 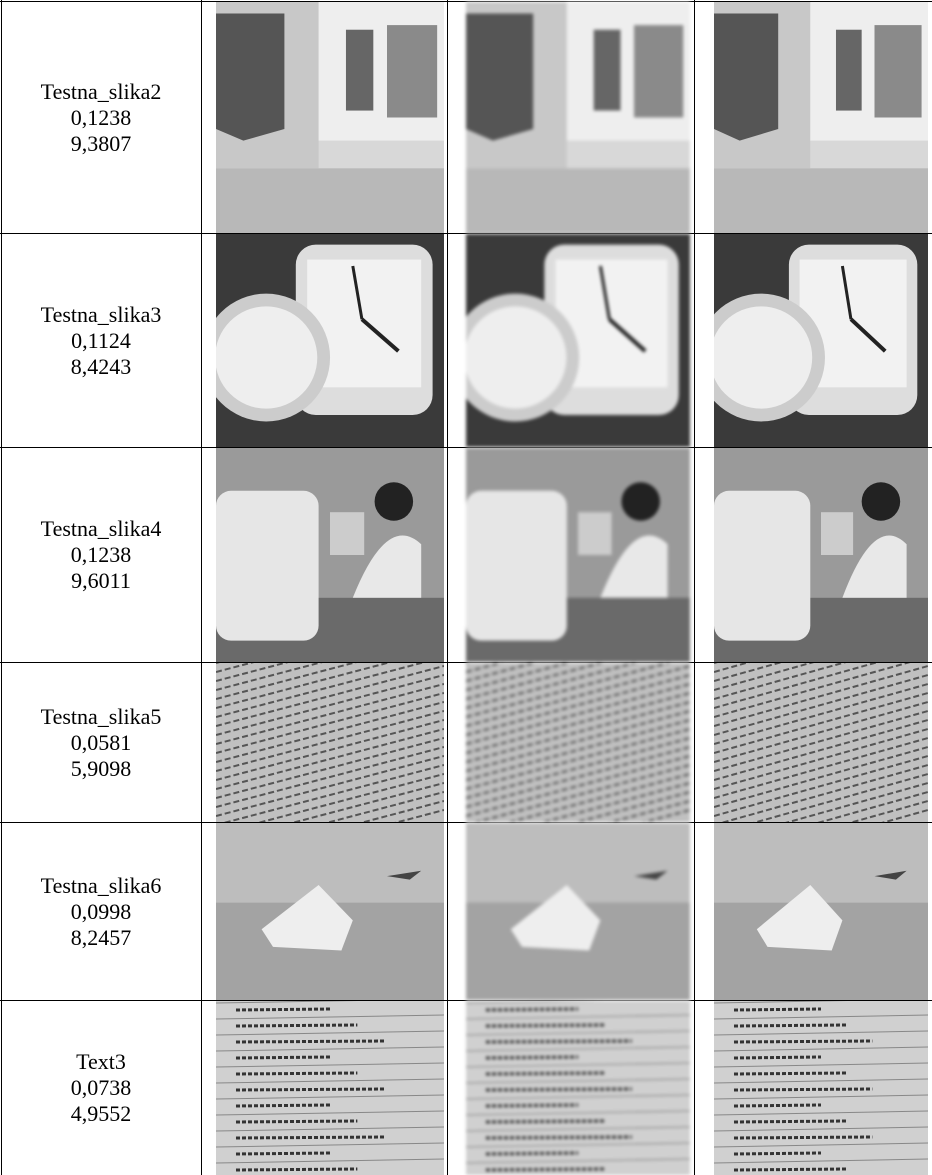 What do you see at coordinates (101, 340) in the screenshot?
I see `cell-text: 0,1124` at bounding box center [101, 340].